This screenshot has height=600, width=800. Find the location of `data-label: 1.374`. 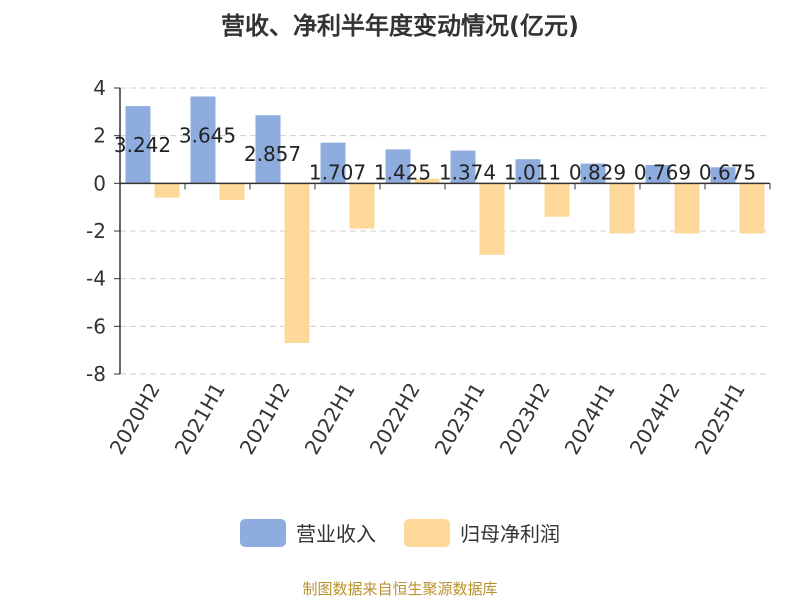

data-label: 1.374 is located at coordinates (467, 172).